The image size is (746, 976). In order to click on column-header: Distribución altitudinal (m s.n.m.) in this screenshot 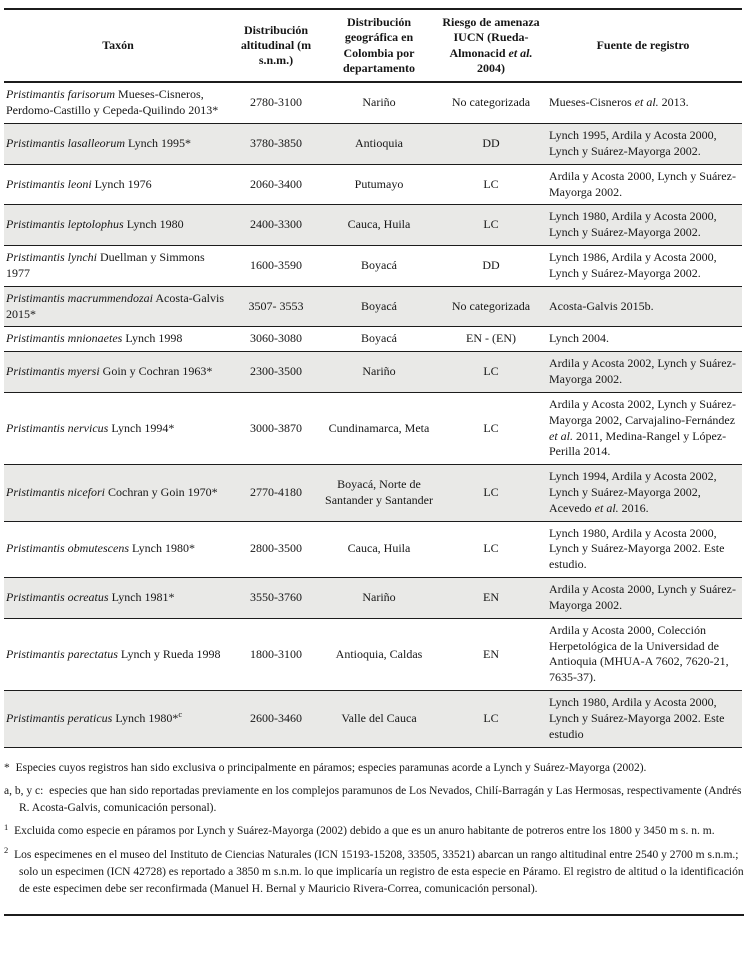, I will do `click(276, 46)`.